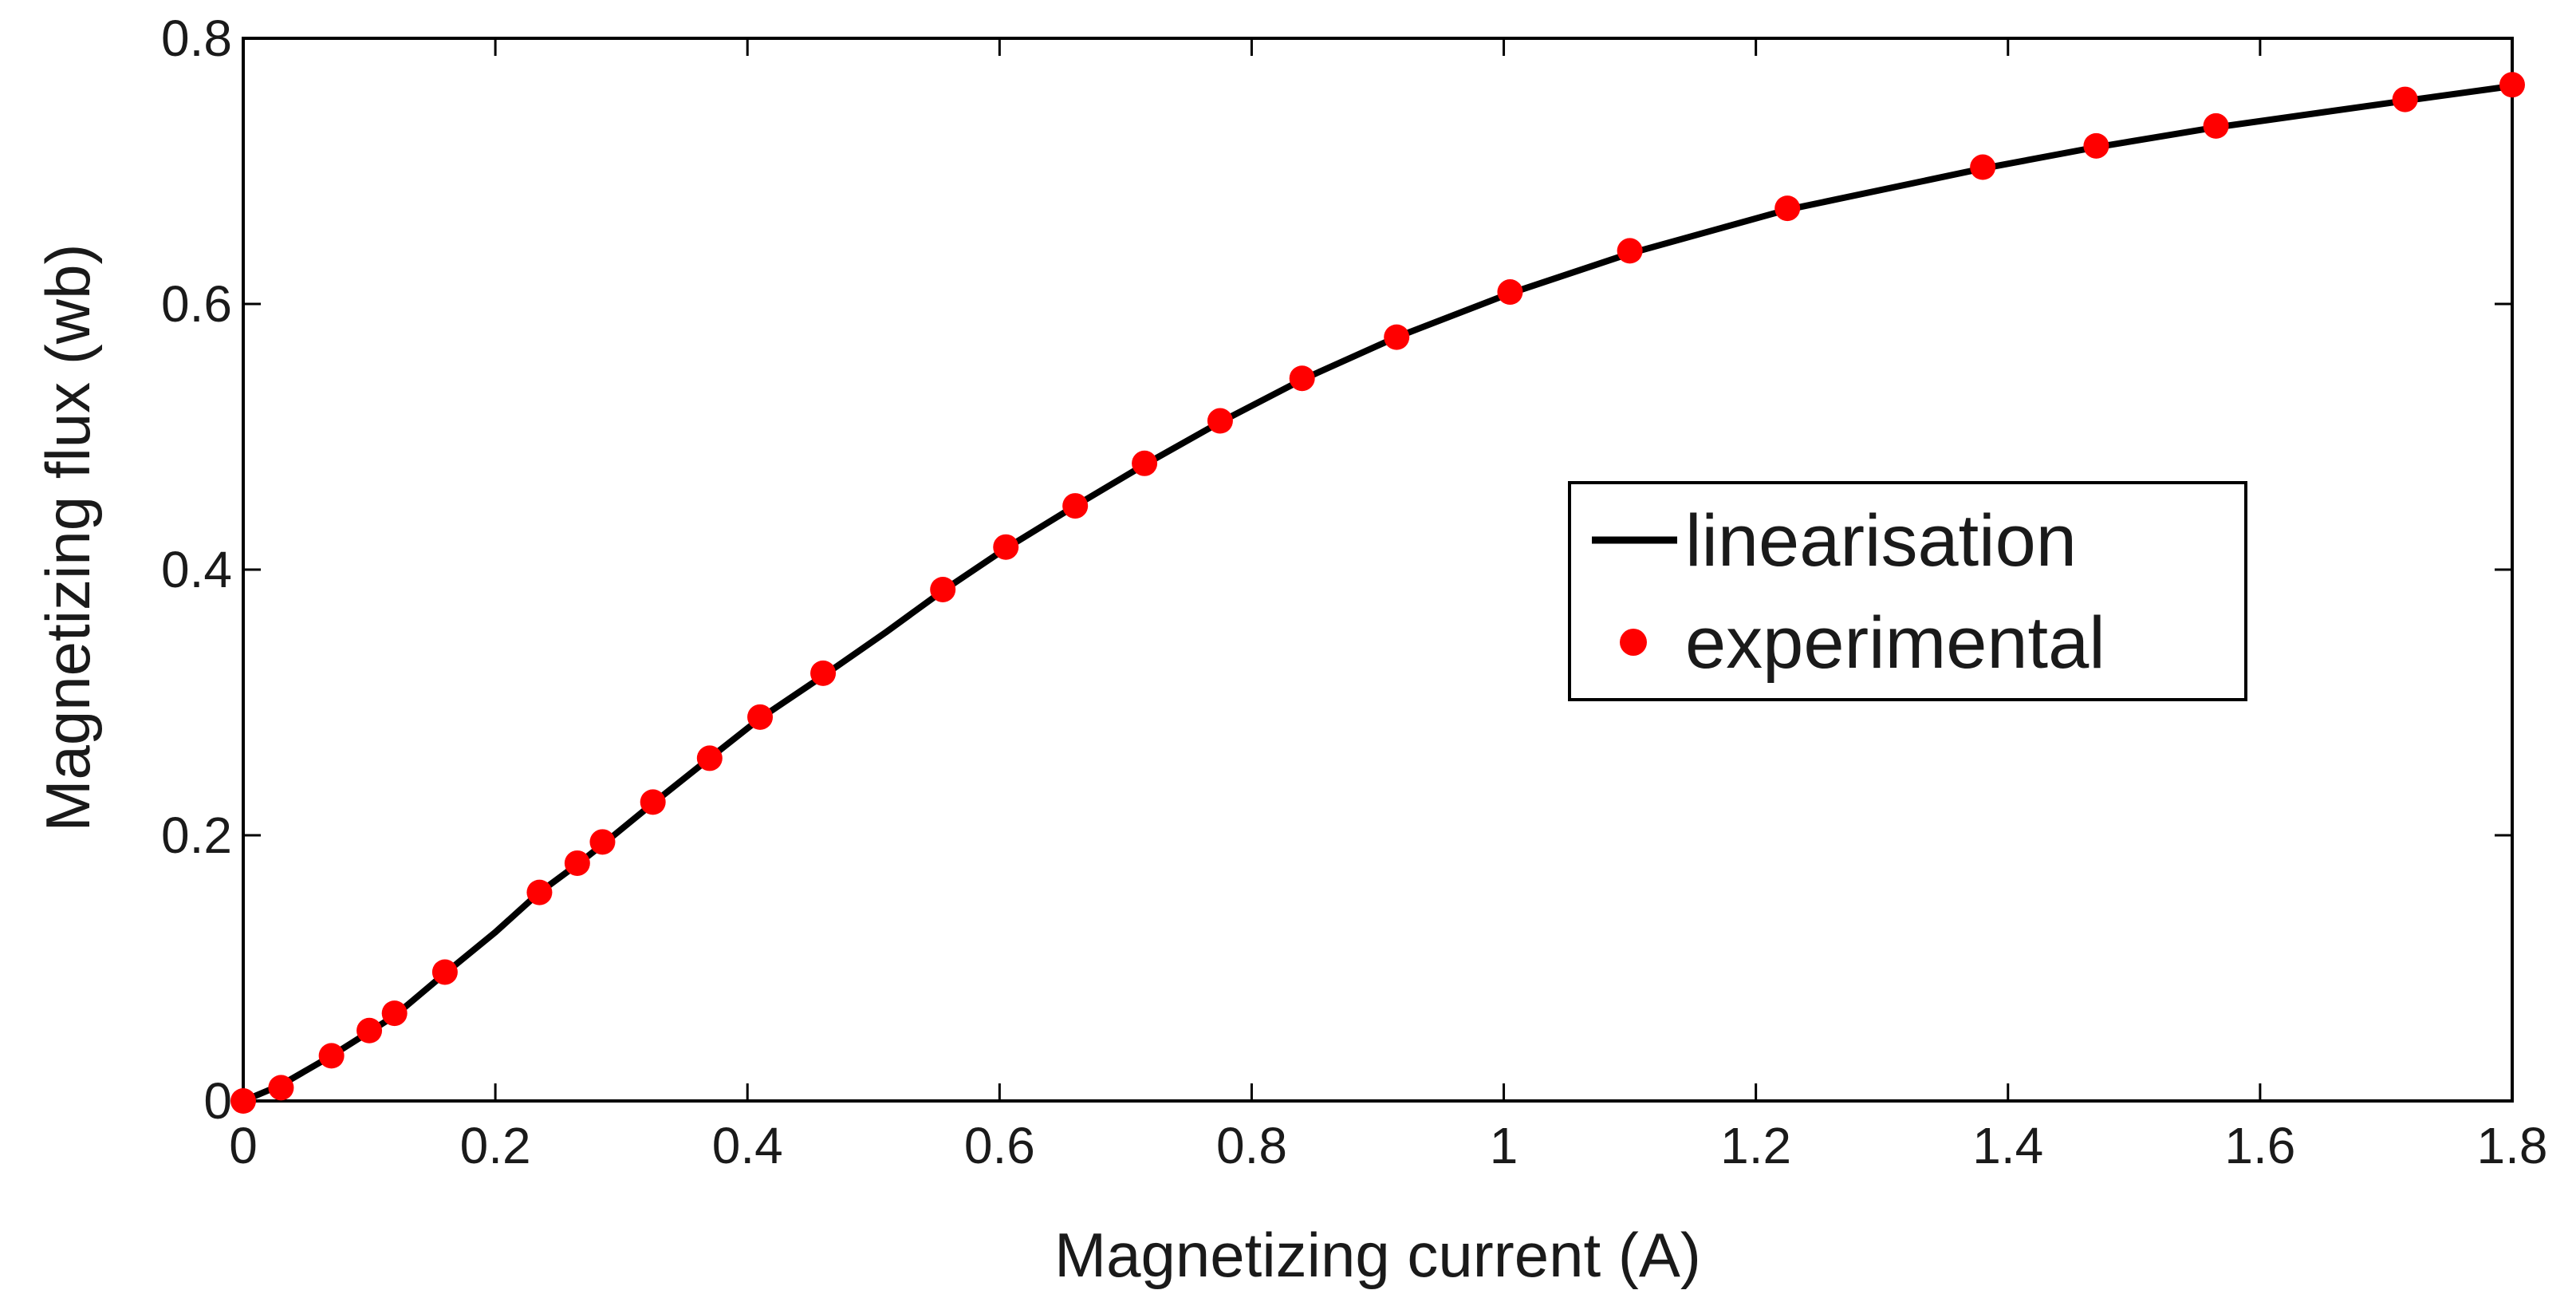  I want to click on y-tick-label: 0.2, so click(196, 835).